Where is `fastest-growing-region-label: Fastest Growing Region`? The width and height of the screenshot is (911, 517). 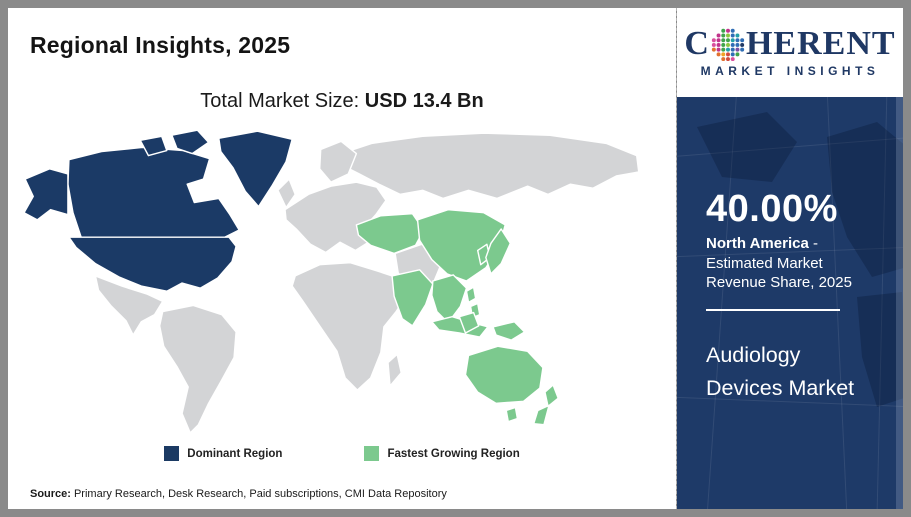
fastest-growing-region-label: Fastest Growing Region is located at coordinates (453, 453).